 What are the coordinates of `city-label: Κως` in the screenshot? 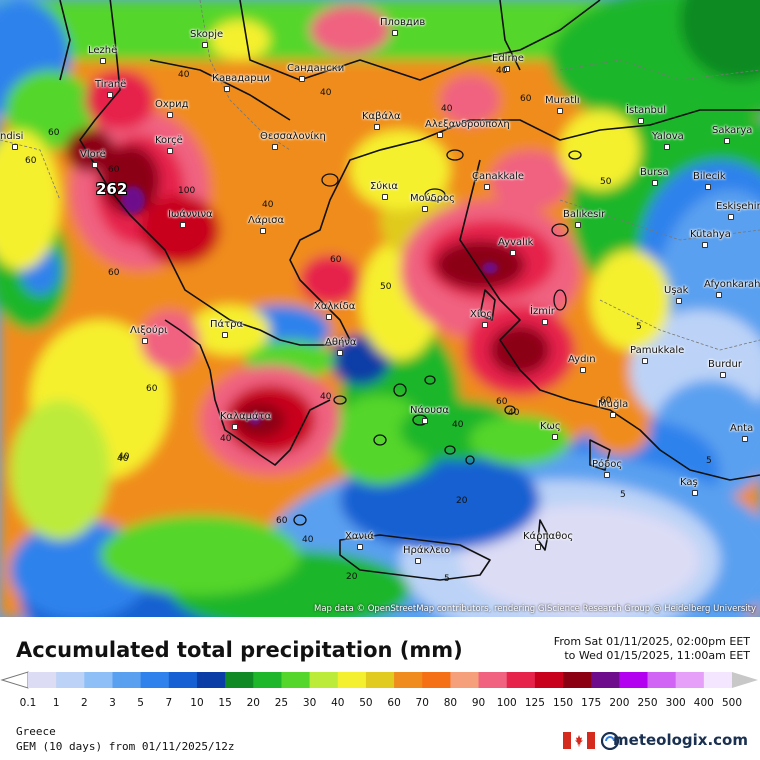 It's located at (550, 426).